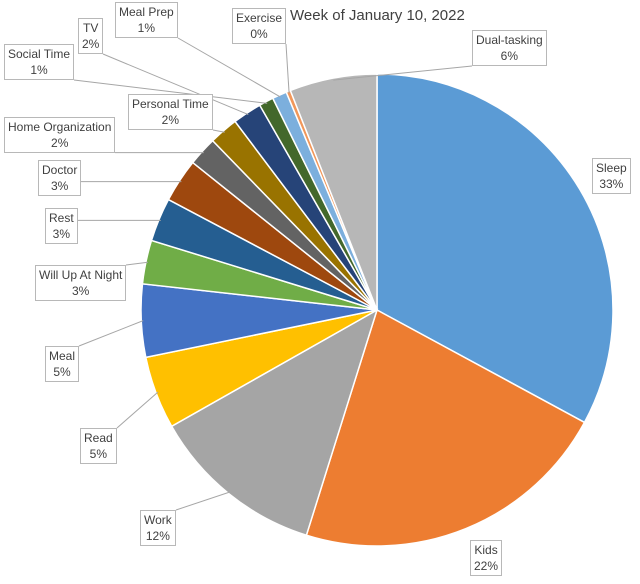  I want to click on data-label: Meal 5%, so click(62, 364).